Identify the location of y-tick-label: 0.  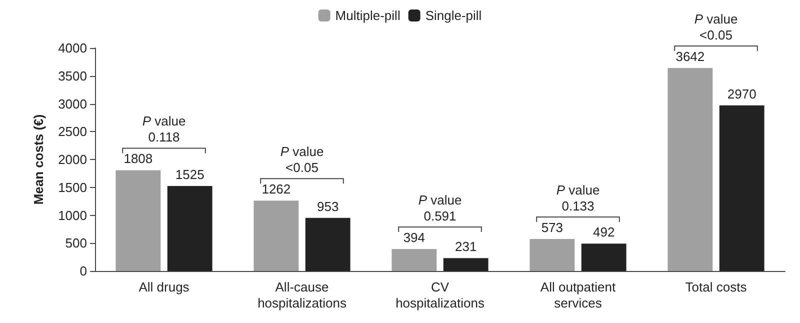
(83, 271).